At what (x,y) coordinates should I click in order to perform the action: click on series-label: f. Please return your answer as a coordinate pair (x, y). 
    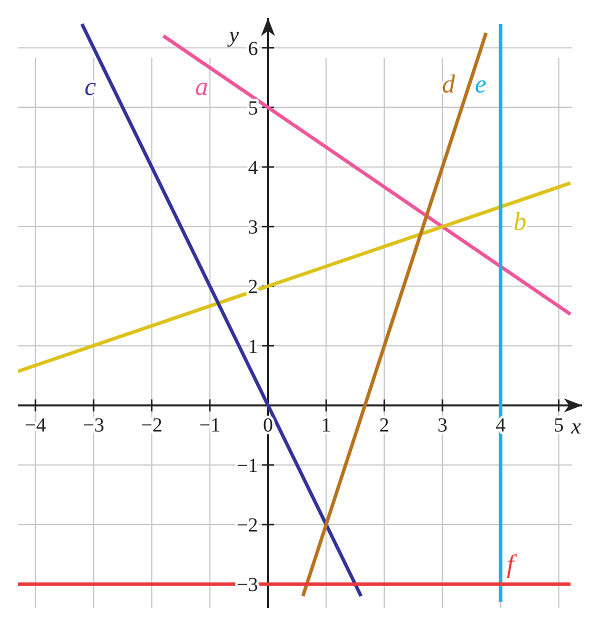
    Looking at the image, I should click on (512, 564).